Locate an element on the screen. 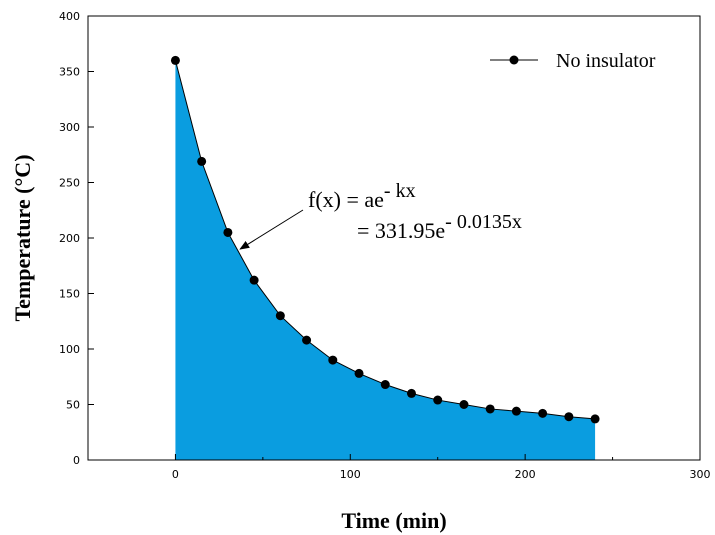  x-tick-label: 100 is located at coordinates (350, 474).